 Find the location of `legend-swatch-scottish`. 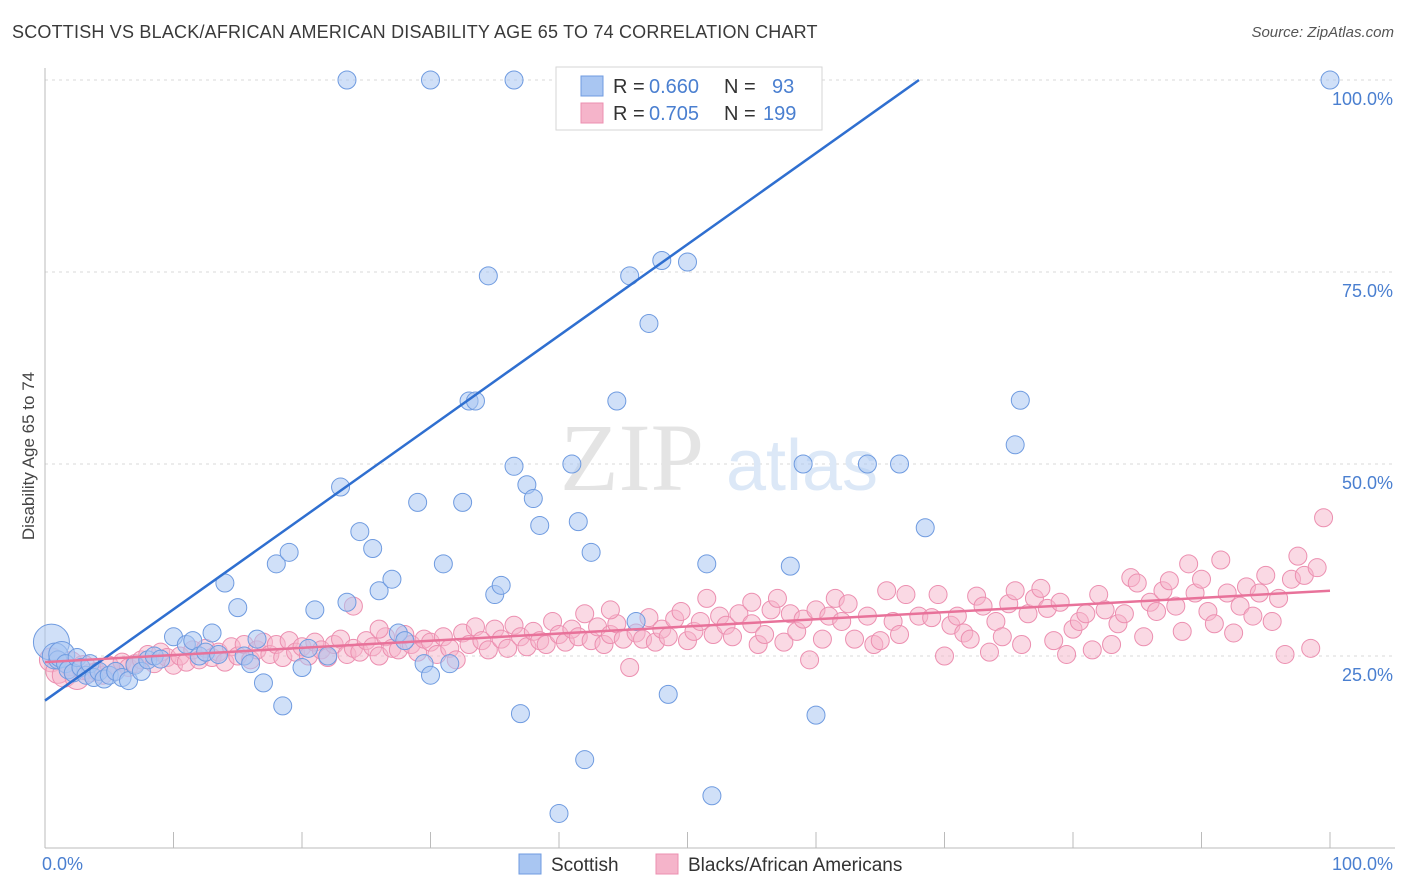

legend-swatch-scottish is located at coordinates (530, 864).